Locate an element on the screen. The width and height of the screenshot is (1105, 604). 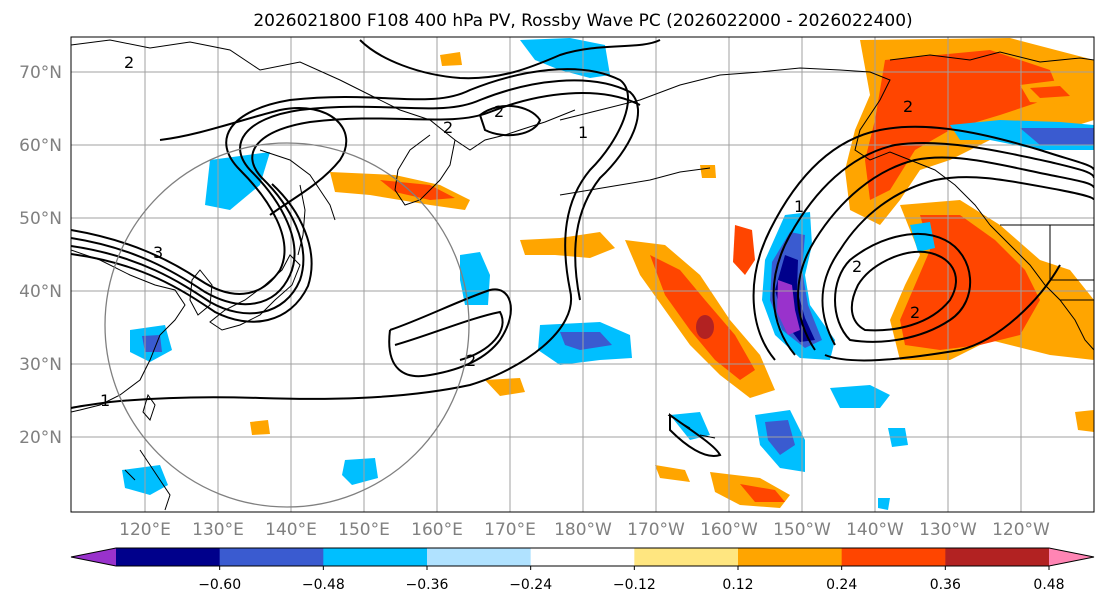
coast-aleutians is located at coordinates (635, 181).